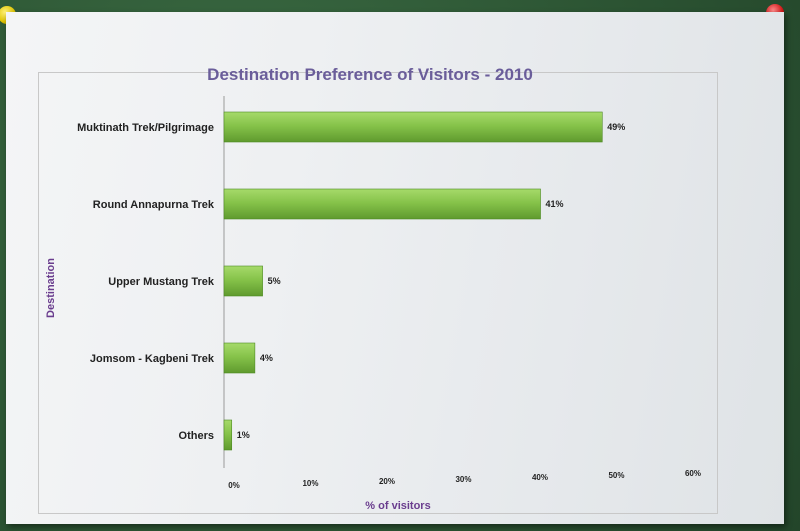 This screenshot has height=531, width=800. What do you see at coordinates (243, 435) in the screenshot?
I see `data-label: 1%` at bounding box center [243, 435].